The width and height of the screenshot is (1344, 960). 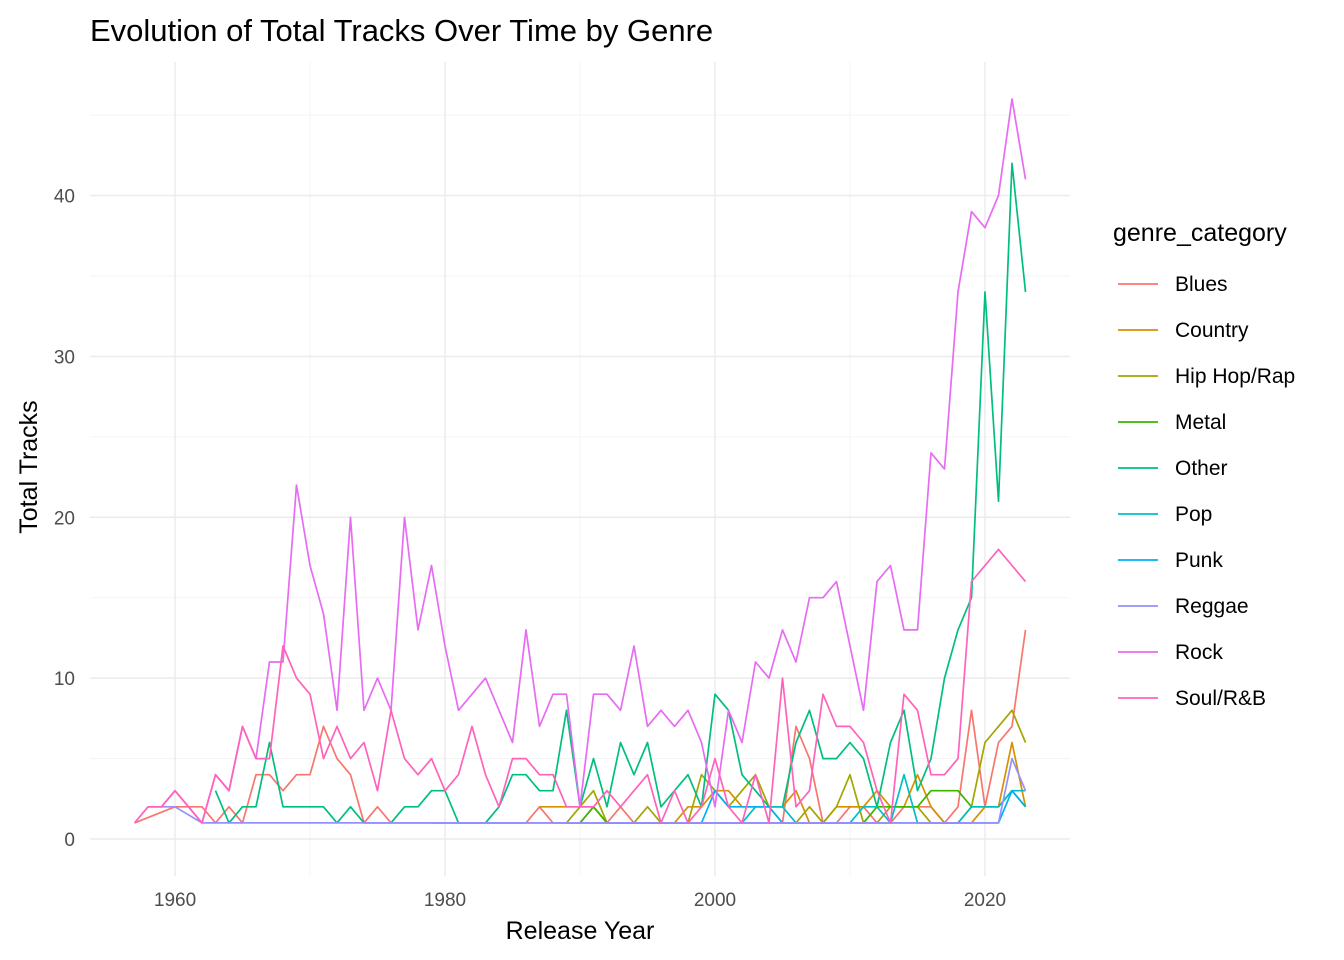 I want to click on legend-label-country: Country, so click(x=1212, y=330).